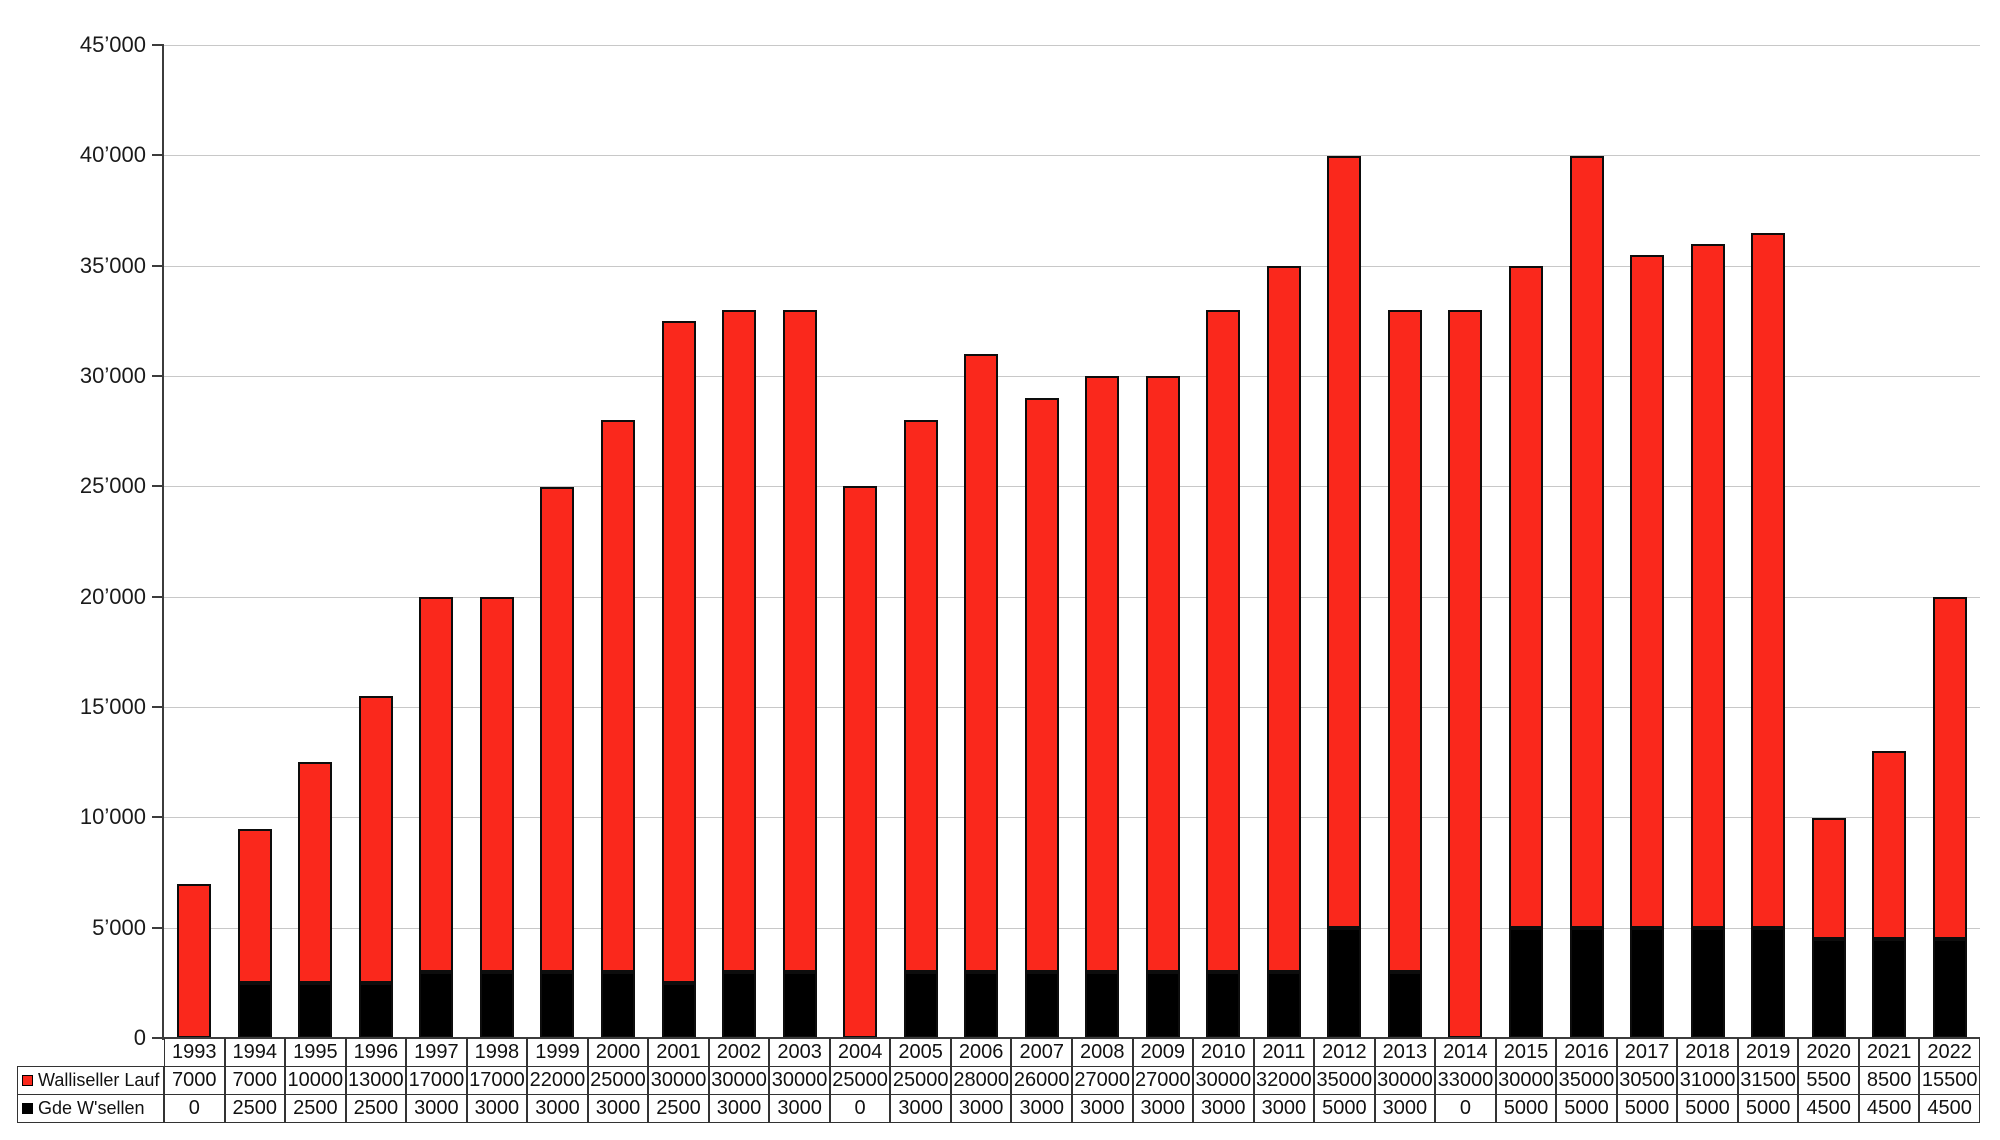  I want to click on value-cell-walliseller-lauf-2016: 35000, so click(1586, 1080).